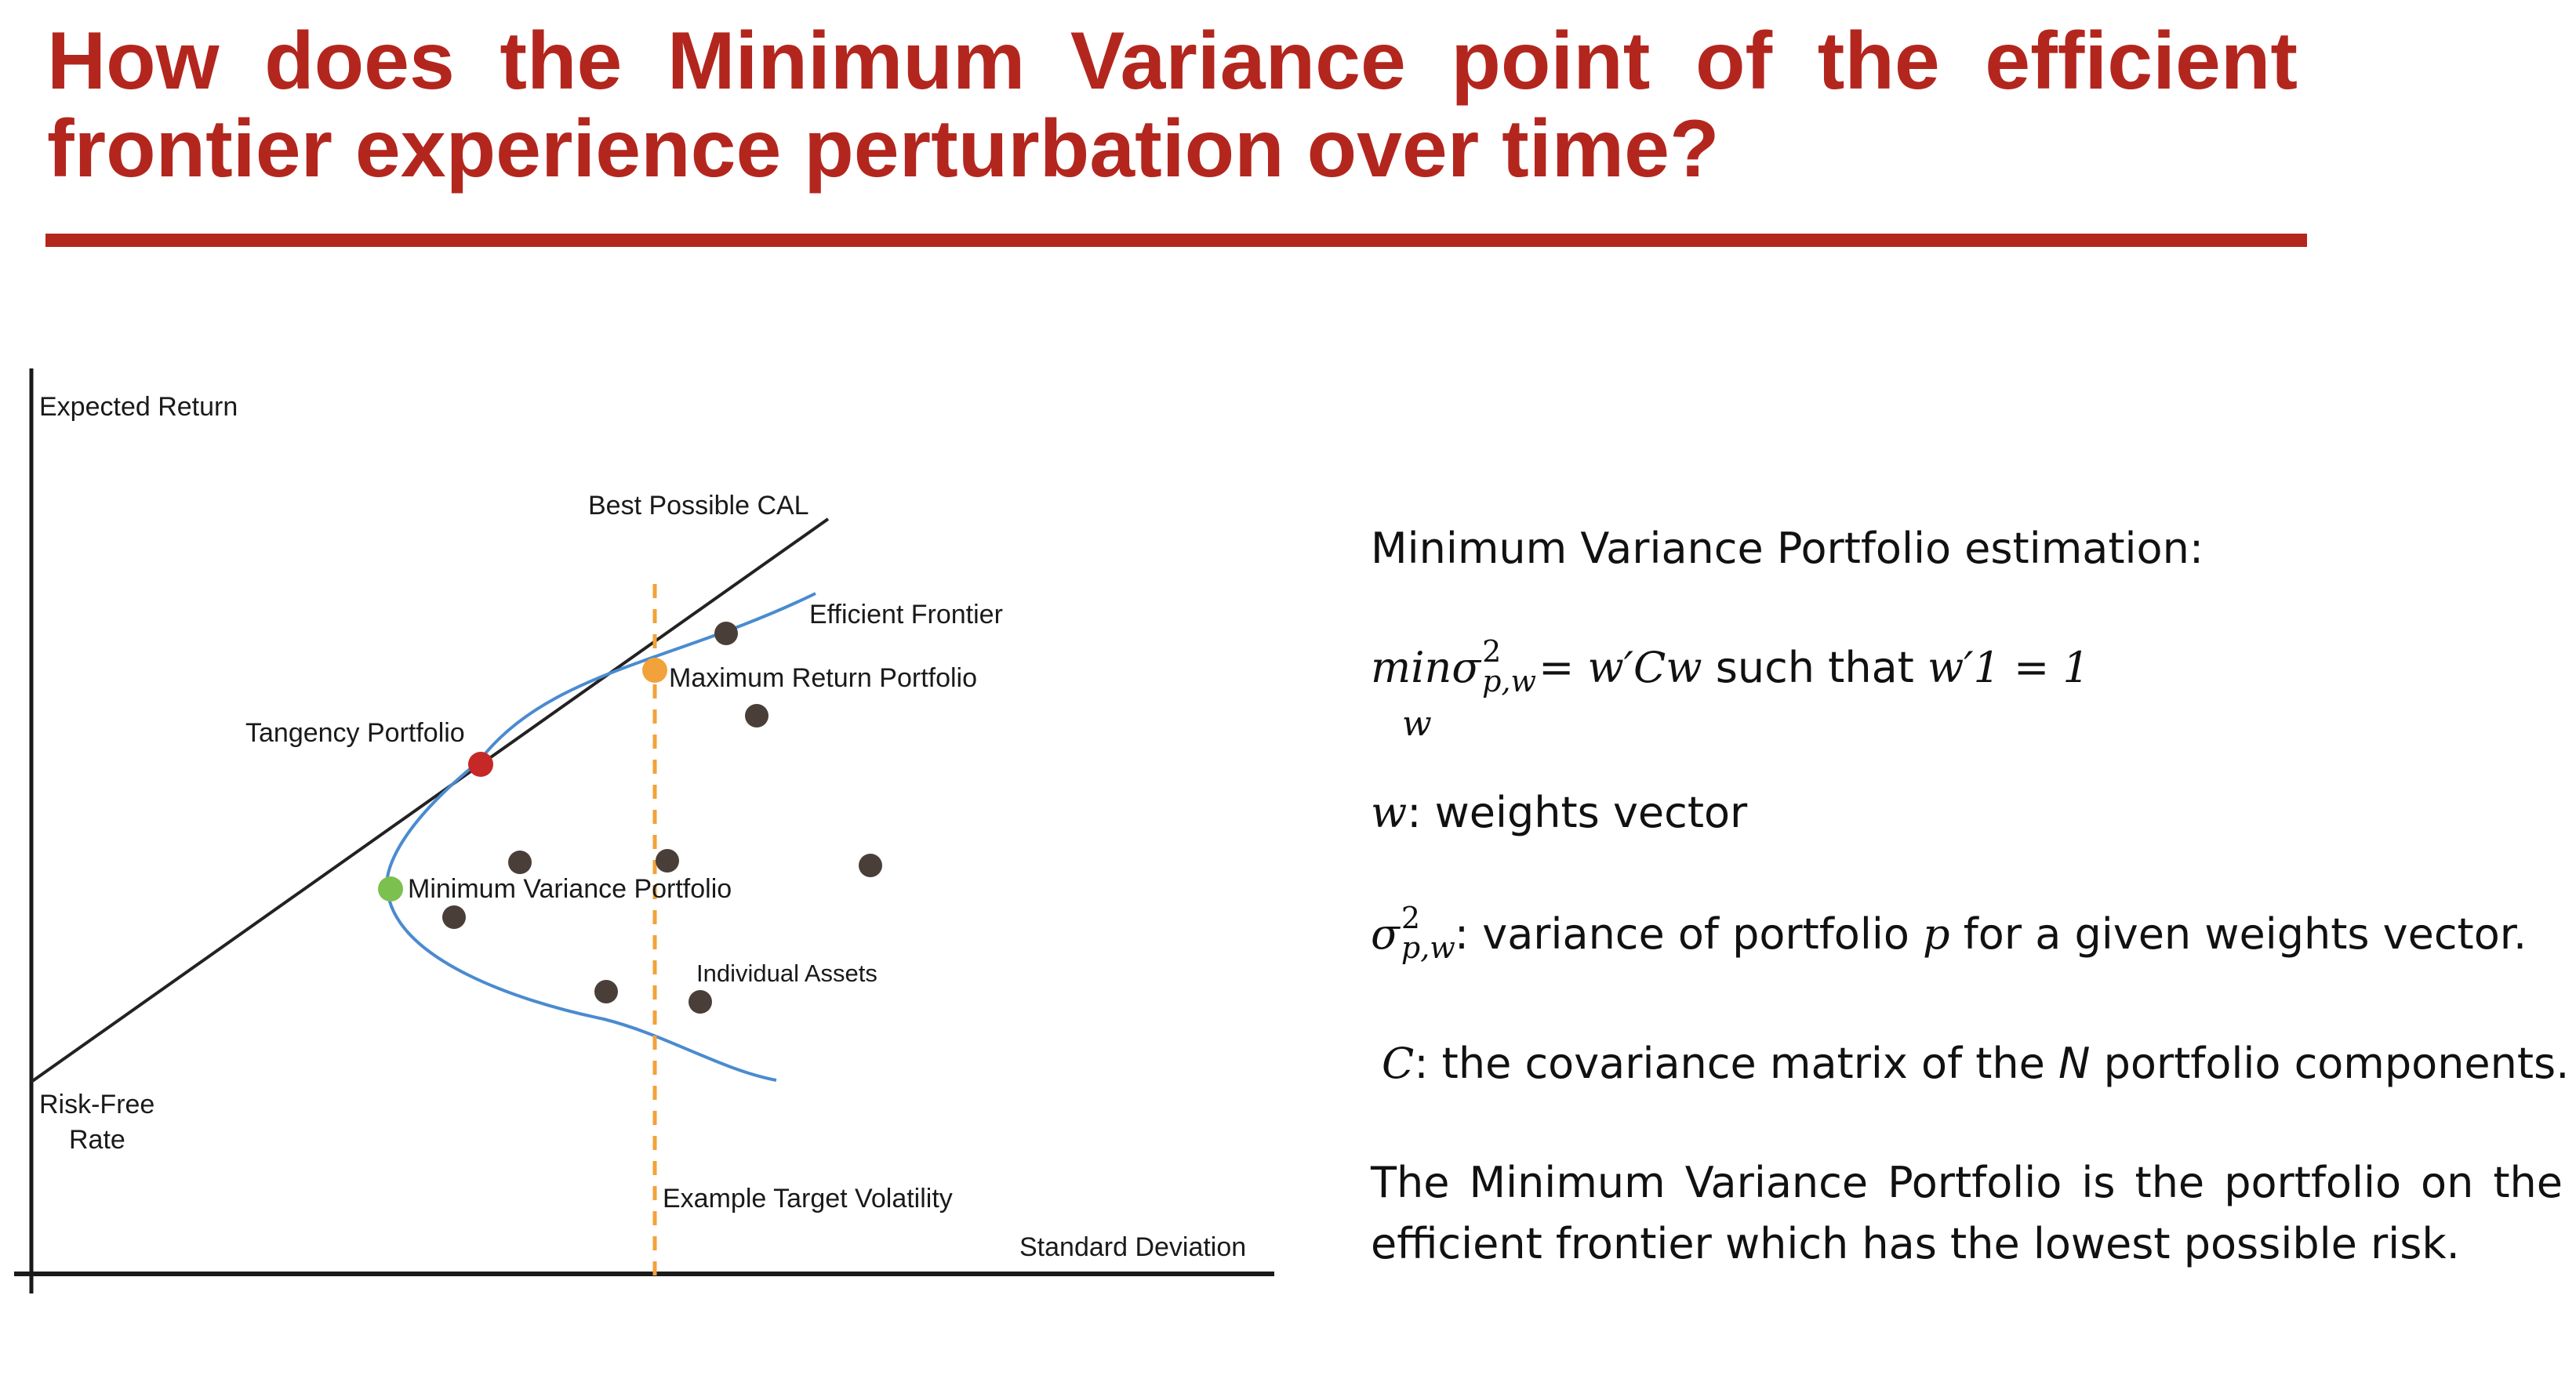  Describe the element at coordinates (96, 1104) in the screenshot. I see `risk-free-label-line1: Risk-Free` at that location.